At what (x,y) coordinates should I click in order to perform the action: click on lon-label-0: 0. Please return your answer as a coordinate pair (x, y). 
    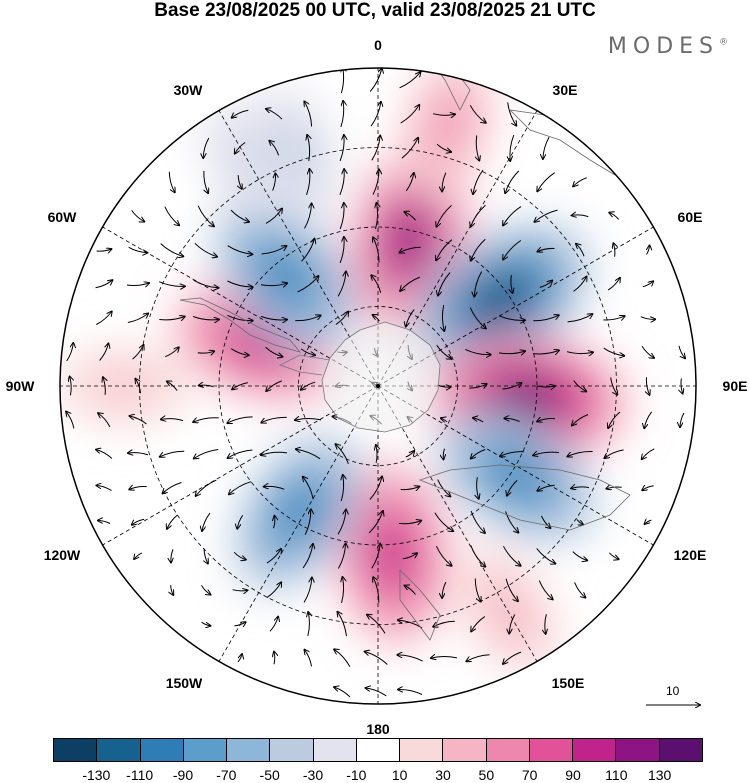
    Looking at the image, I should click on (378, 45).